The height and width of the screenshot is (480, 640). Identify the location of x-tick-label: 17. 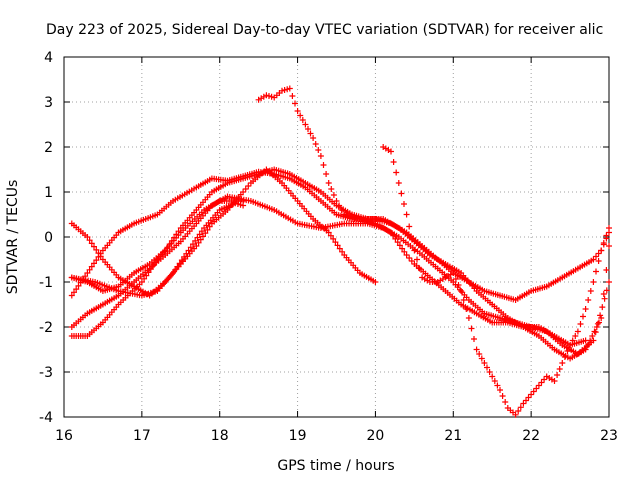
(142, 436).